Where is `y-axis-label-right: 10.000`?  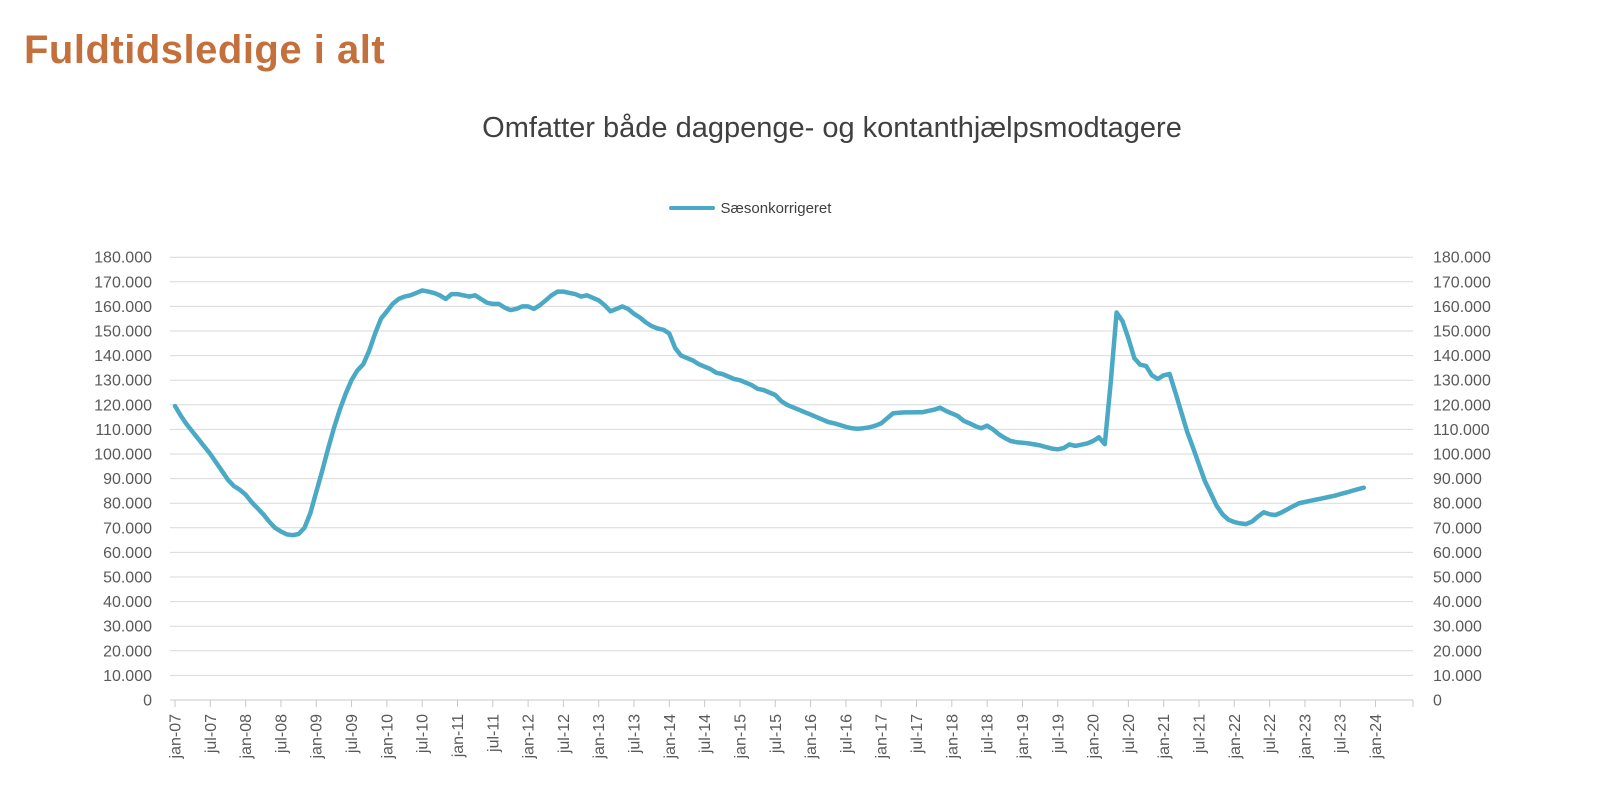
y-axis-label-right: 10.000 is located at coordinates (1457, 676).